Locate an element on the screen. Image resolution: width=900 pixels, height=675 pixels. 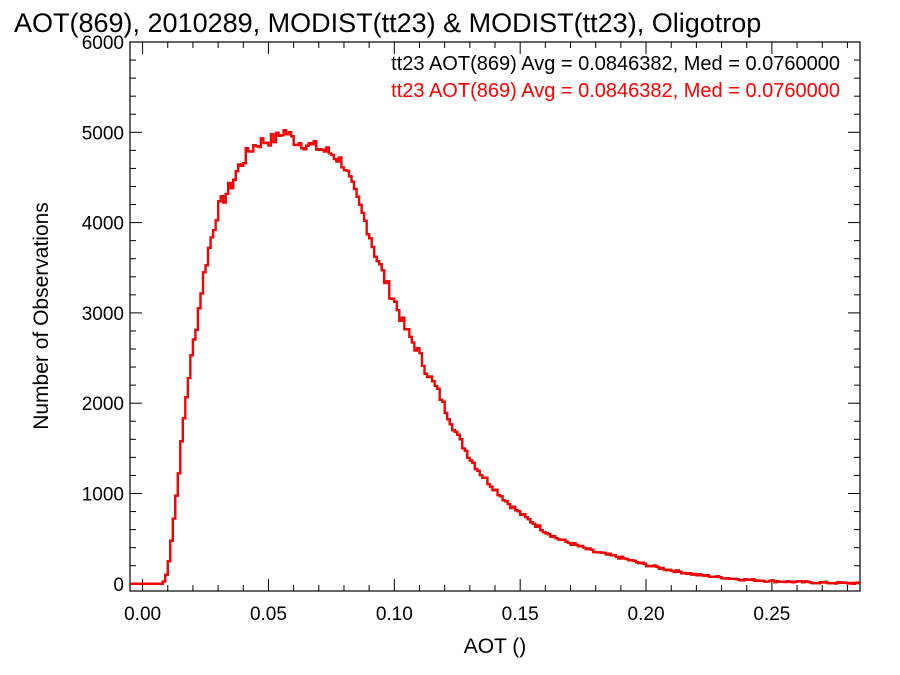
y-tick-label: 4000 is located at coordinates (103, 224).